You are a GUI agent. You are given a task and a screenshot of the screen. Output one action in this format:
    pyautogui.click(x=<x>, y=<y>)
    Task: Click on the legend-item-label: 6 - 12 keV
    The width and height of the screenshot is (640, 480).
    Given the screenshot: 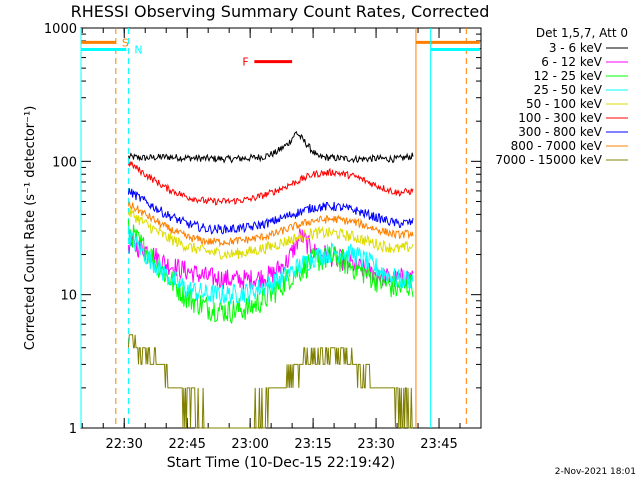 What is the action you would take?
    pyautogui.click(x=572, y=62)
    